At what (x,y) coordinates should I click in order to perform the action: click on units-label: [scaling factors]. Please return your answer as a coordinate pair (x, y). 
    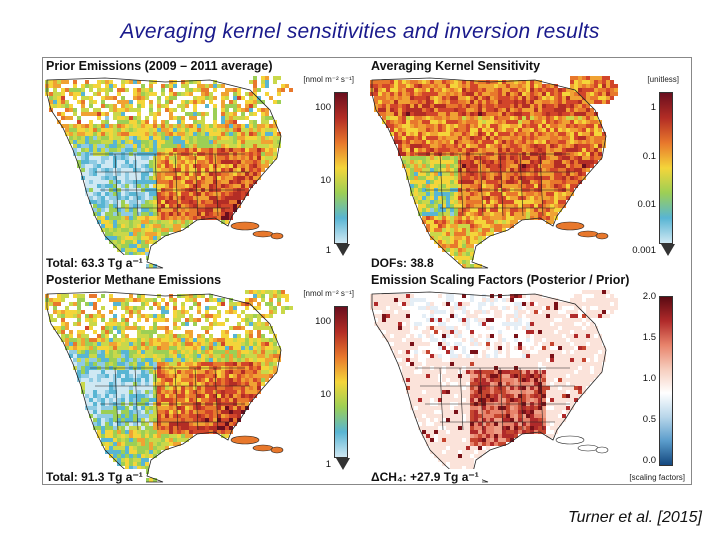
    Looking at the image, I should click on (657, 477).